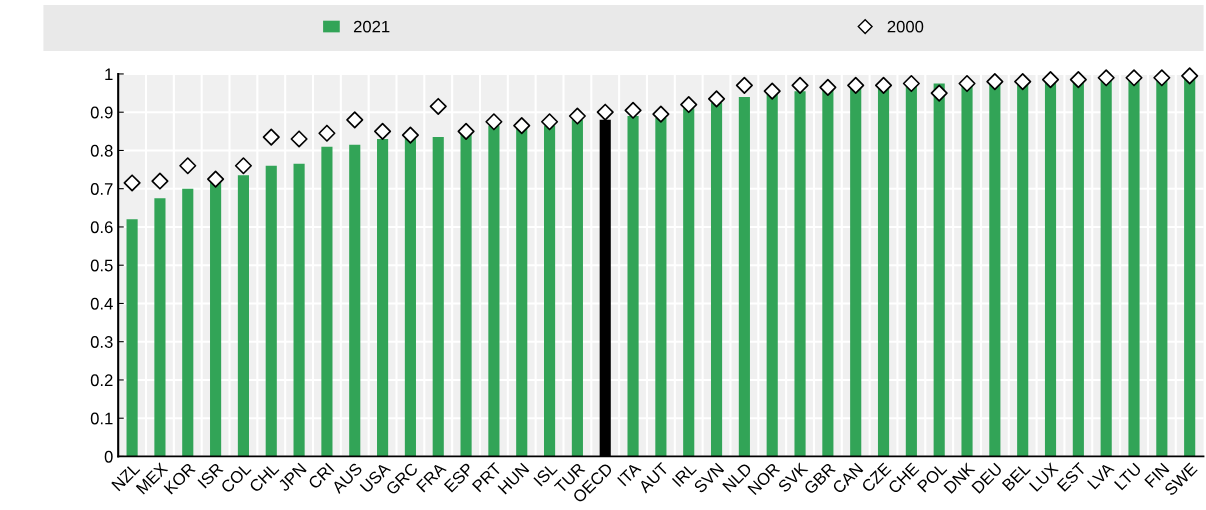 This screenshot has width=1206, height=510. Describe the element at coordinates (101, 189) in the screenshot. I see `y-tick-label: 0.7` at that location.